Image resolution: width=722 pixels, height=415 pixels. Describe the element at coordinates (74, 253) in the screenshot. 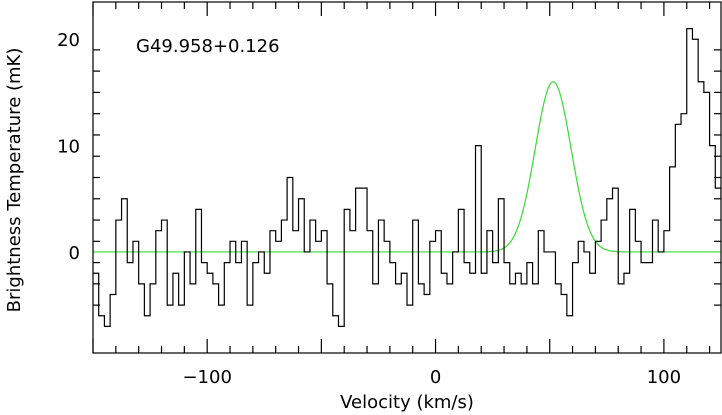

I see `y-tick-label: 0` at that location.